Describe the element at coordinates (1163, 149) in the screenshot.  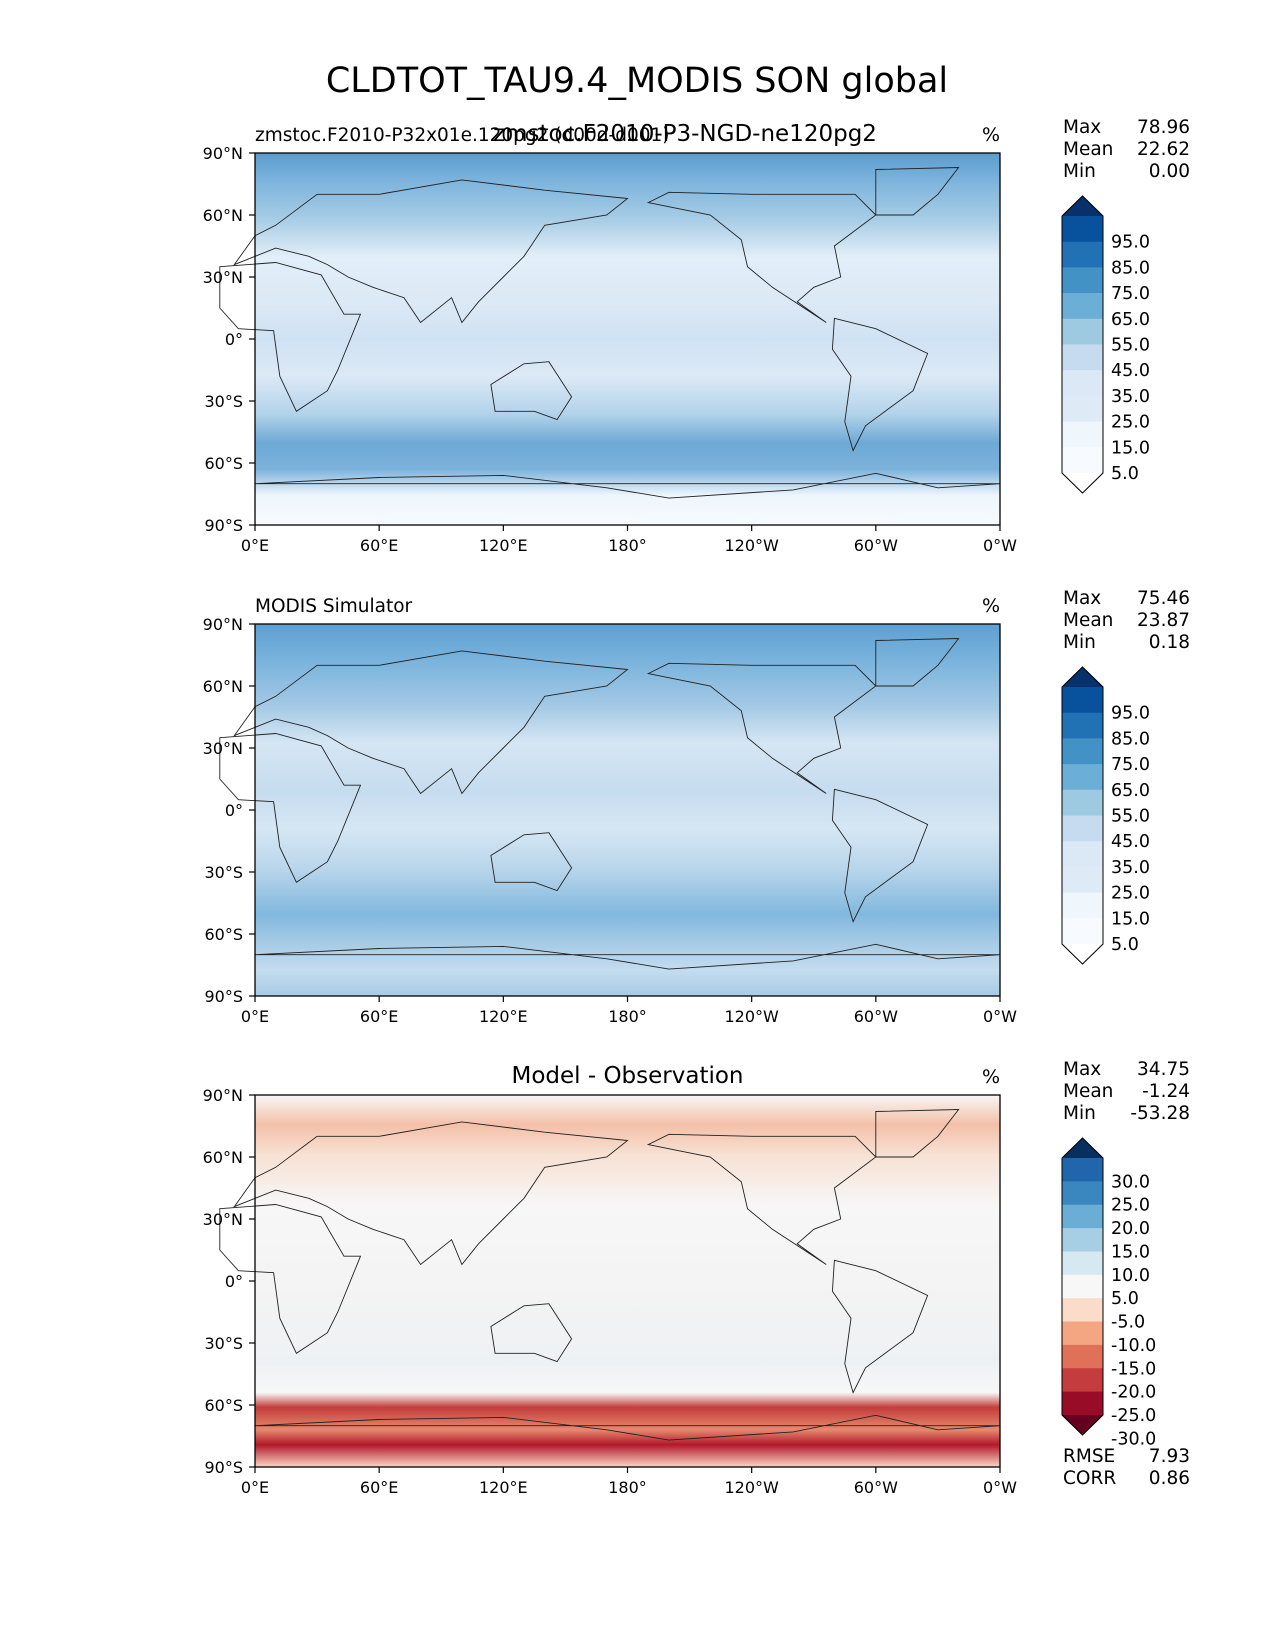
I see `stat-value: 22.62` at that location.